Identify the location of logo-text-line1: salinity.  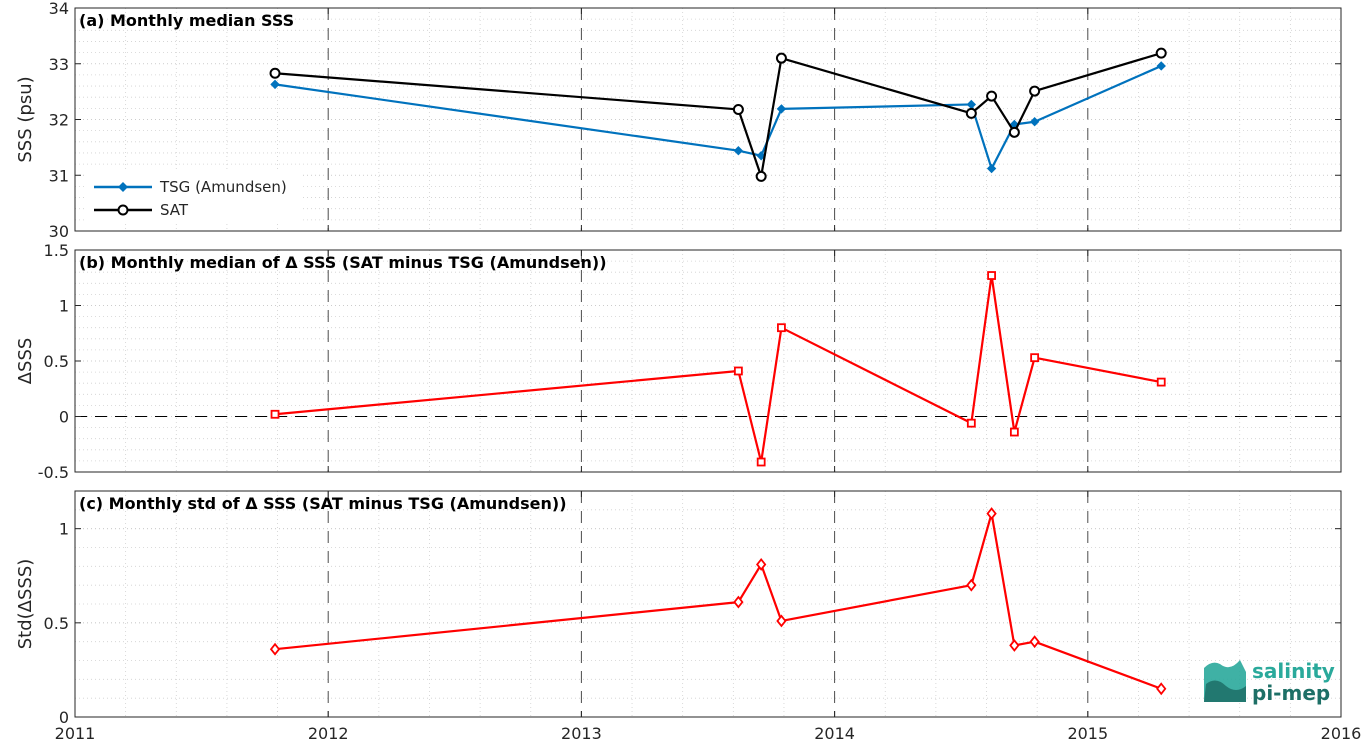
(1293, 671).